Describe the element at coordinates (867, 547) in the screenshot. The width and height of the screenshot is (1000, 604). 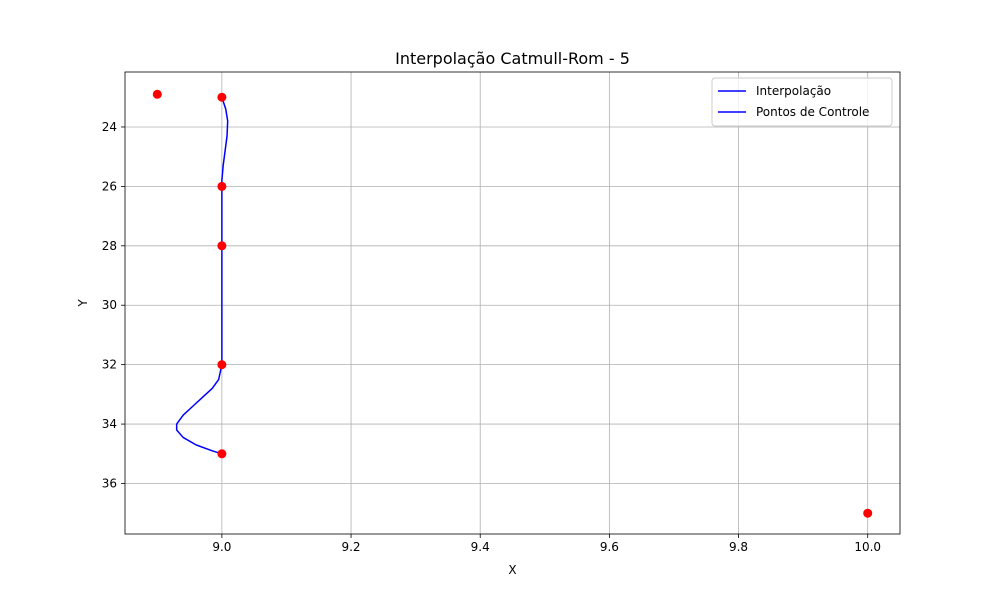
I see `x-tick-label: 10.0` at that location.